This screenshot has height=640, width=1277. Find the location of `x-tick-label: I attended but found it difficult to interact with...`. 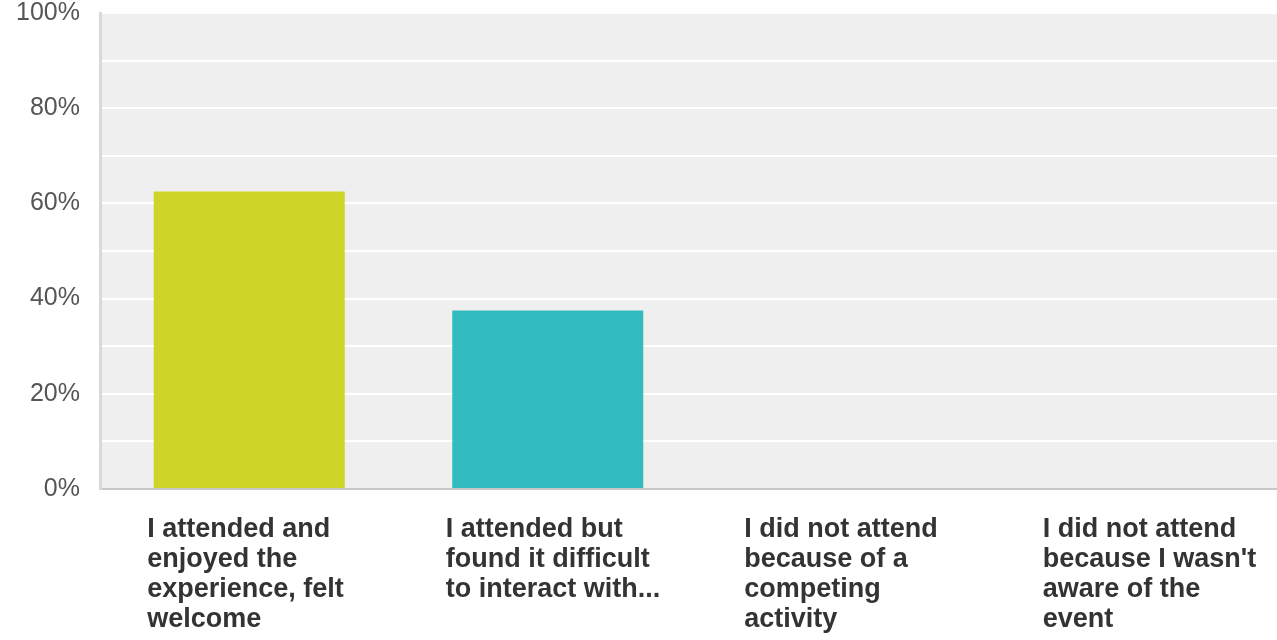

x-tick-label: I attended but found it difficult to interact with... is located at coordinates (553, 558).